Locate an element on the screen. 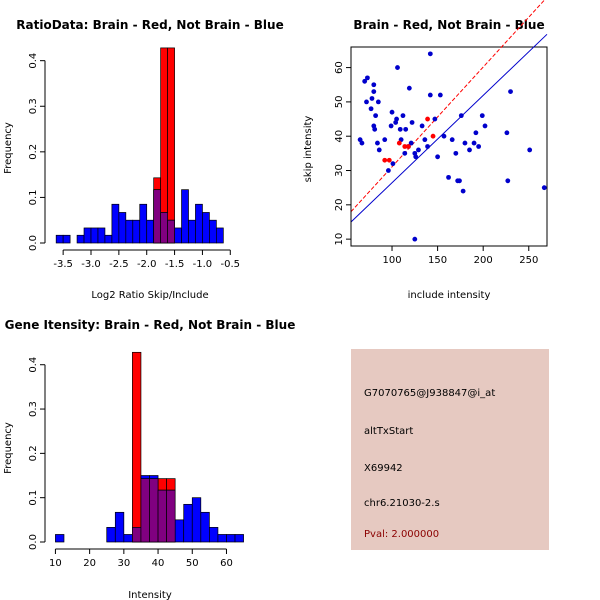  intensity-x-tick-label: 20 is located at coordinates (89, 563).